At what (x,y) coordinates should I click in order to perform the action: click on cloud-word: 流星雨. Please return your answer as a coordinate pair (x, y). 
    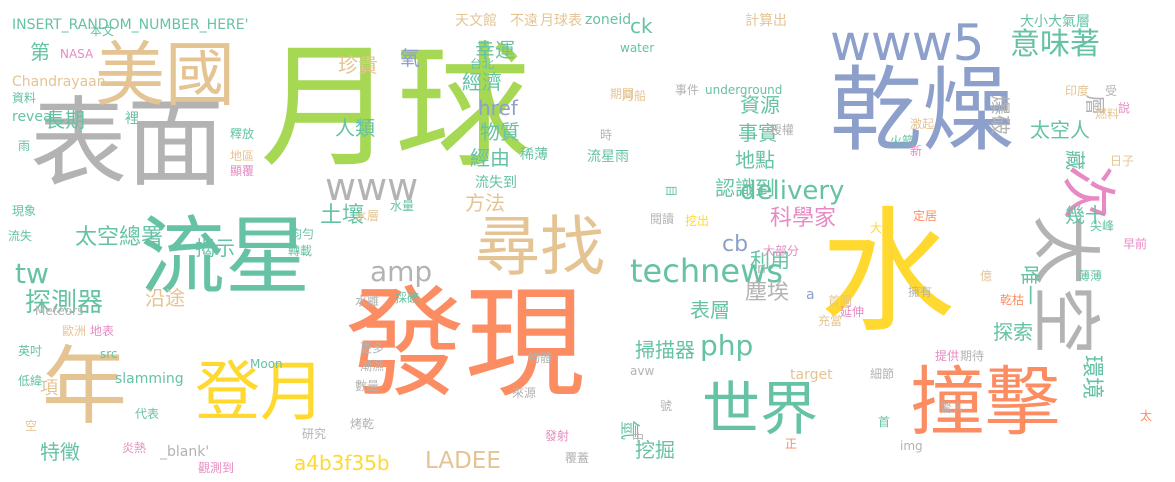
    Looking at the image, I should click on (608, 157).